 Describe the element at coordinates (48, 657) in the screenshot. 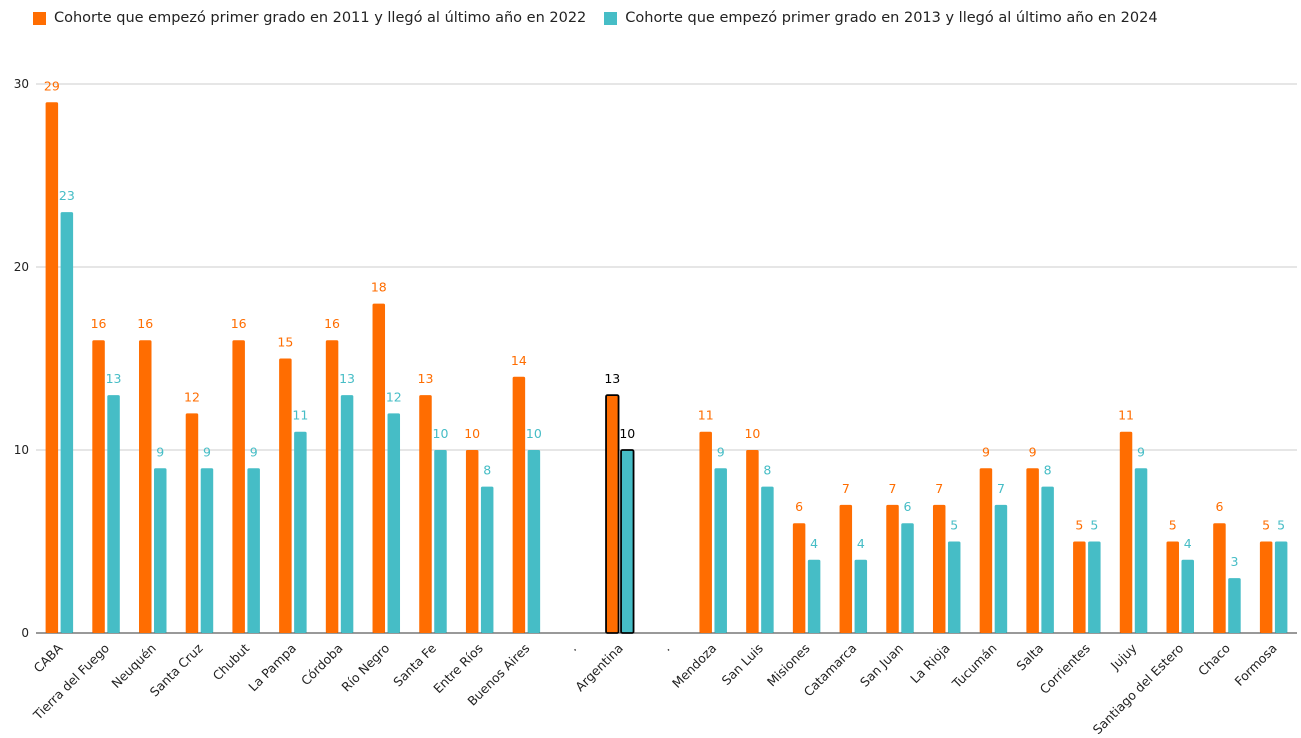

I see `x-tick-label: CABA` at that location.